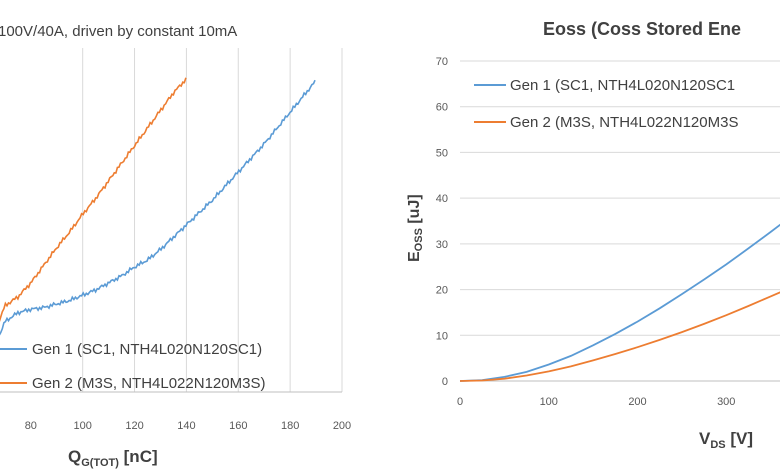  Describe the element at coordinates (637, 402) in the screenshot. I see `right-x-tick-label: 200` at that location.